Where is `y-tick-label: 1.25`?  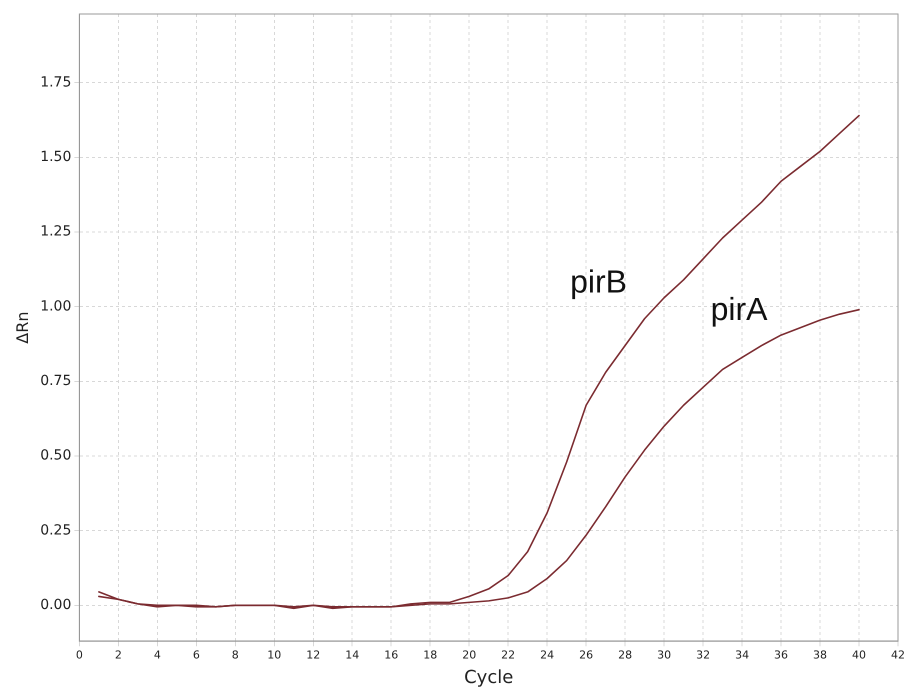
y-tick-label: 1.25 is located at coordinates (56, 232).